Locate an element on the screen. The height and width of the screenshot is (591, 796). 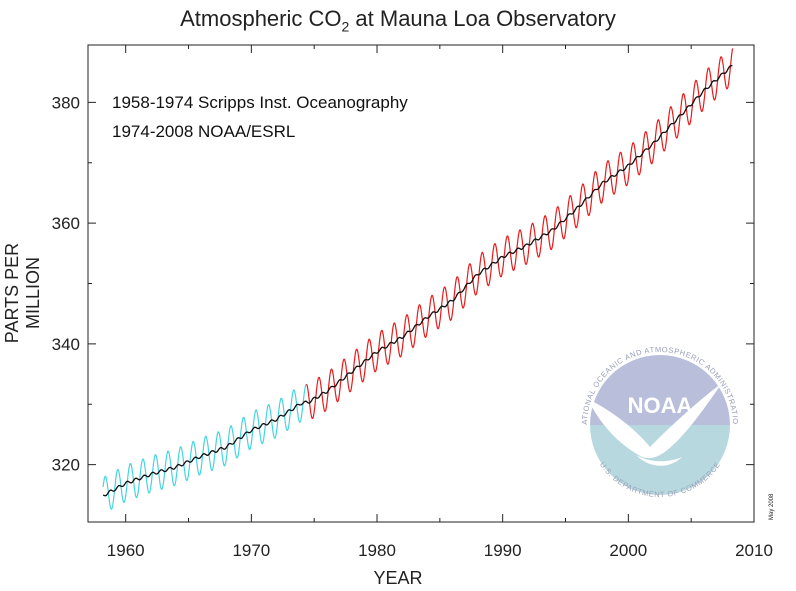
x-axis-label: YEAR is located at coordinates (398, 578).